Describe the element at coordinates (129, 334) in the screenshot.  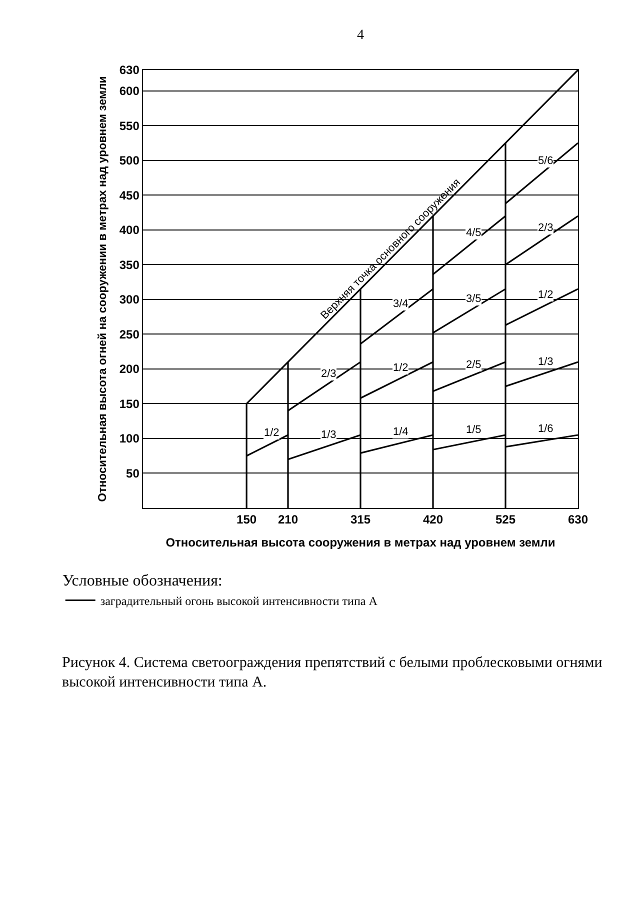
I see `y-tick-label: 250` at that location.